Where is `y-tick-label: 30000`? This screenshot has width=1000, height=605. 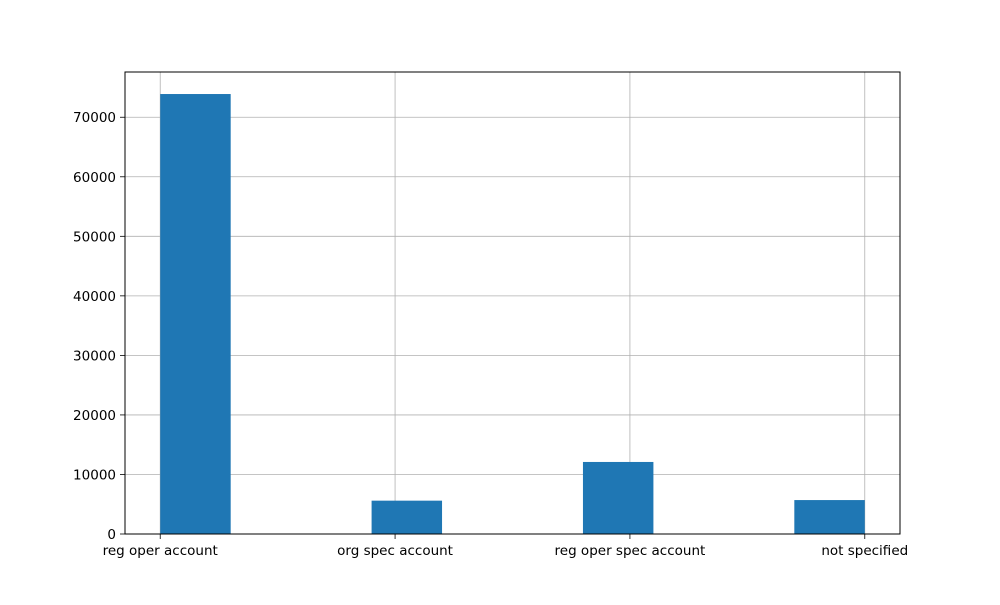 y-tick-label: 30000 is located at coordinates (94, 356).